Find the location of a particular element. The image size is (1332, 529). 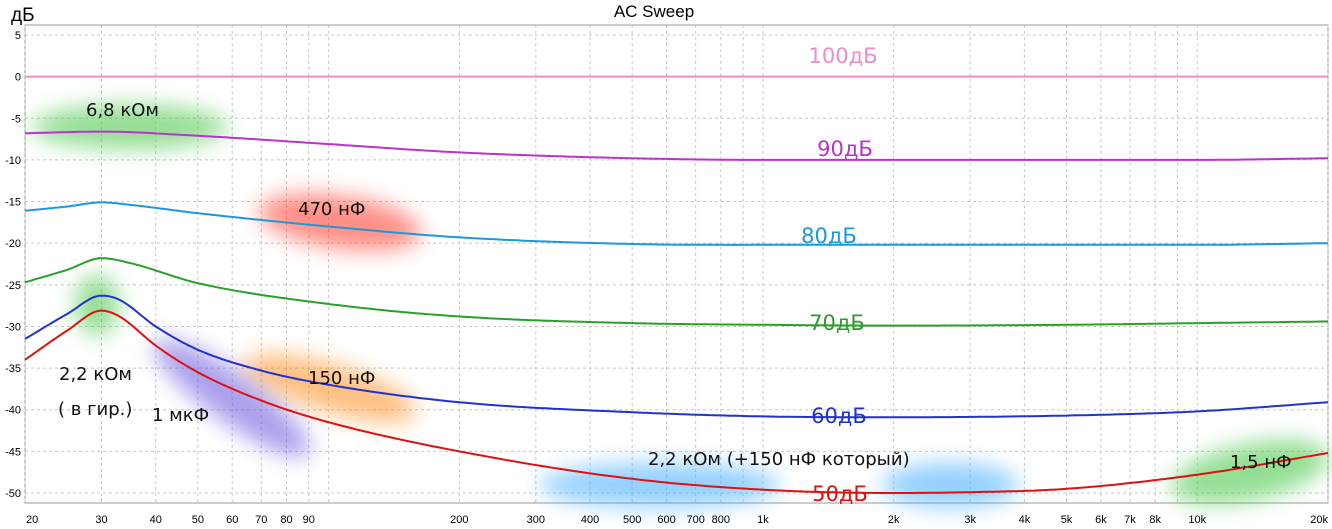

x-tick-label: 6k is located at coordinates (1101, 520).